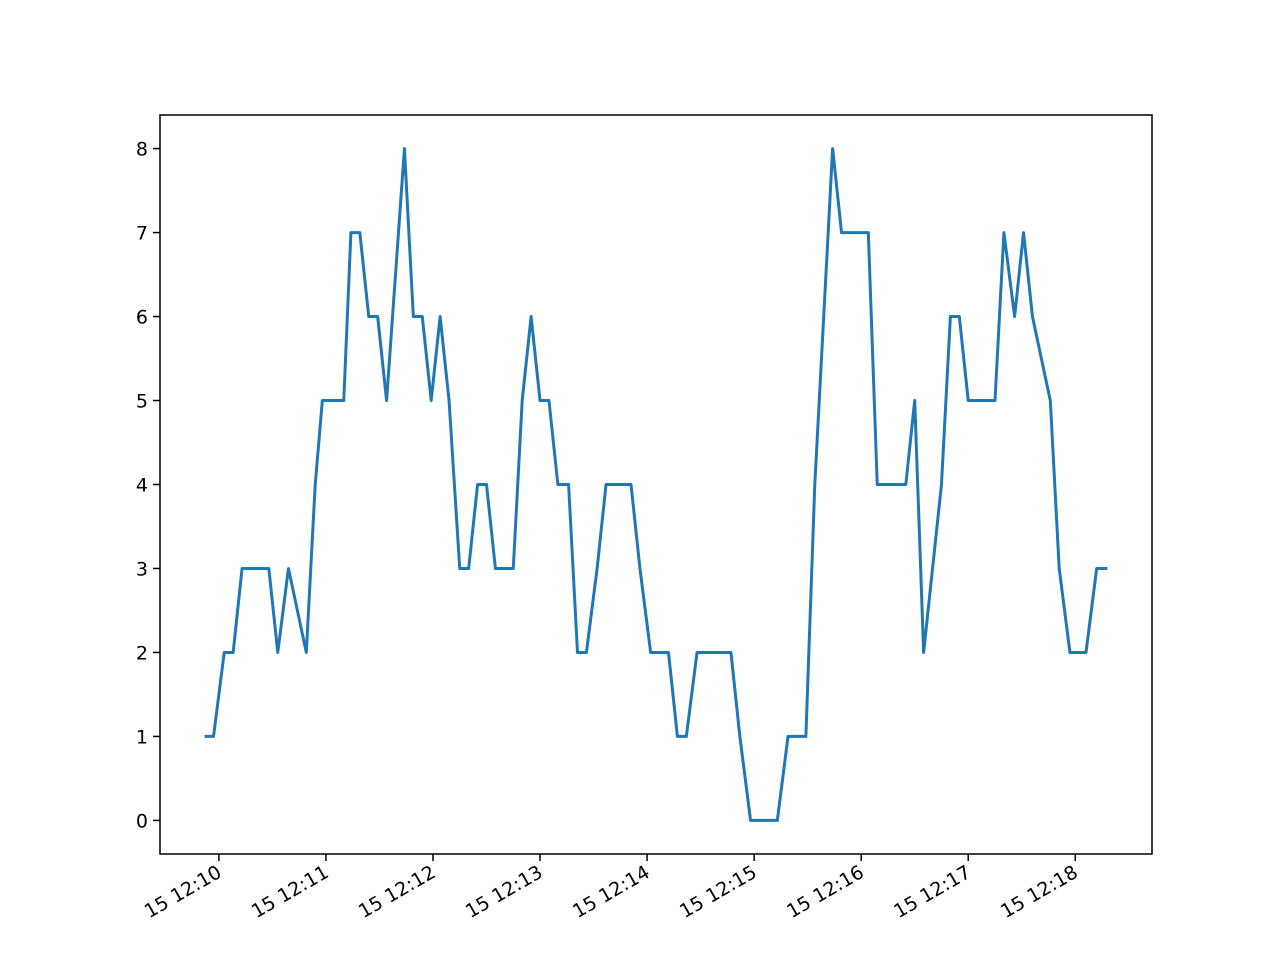  Describe the element at coordinates (825, 892) in the screenshot. I see `x-tick-label: 15 12:16` at that location.